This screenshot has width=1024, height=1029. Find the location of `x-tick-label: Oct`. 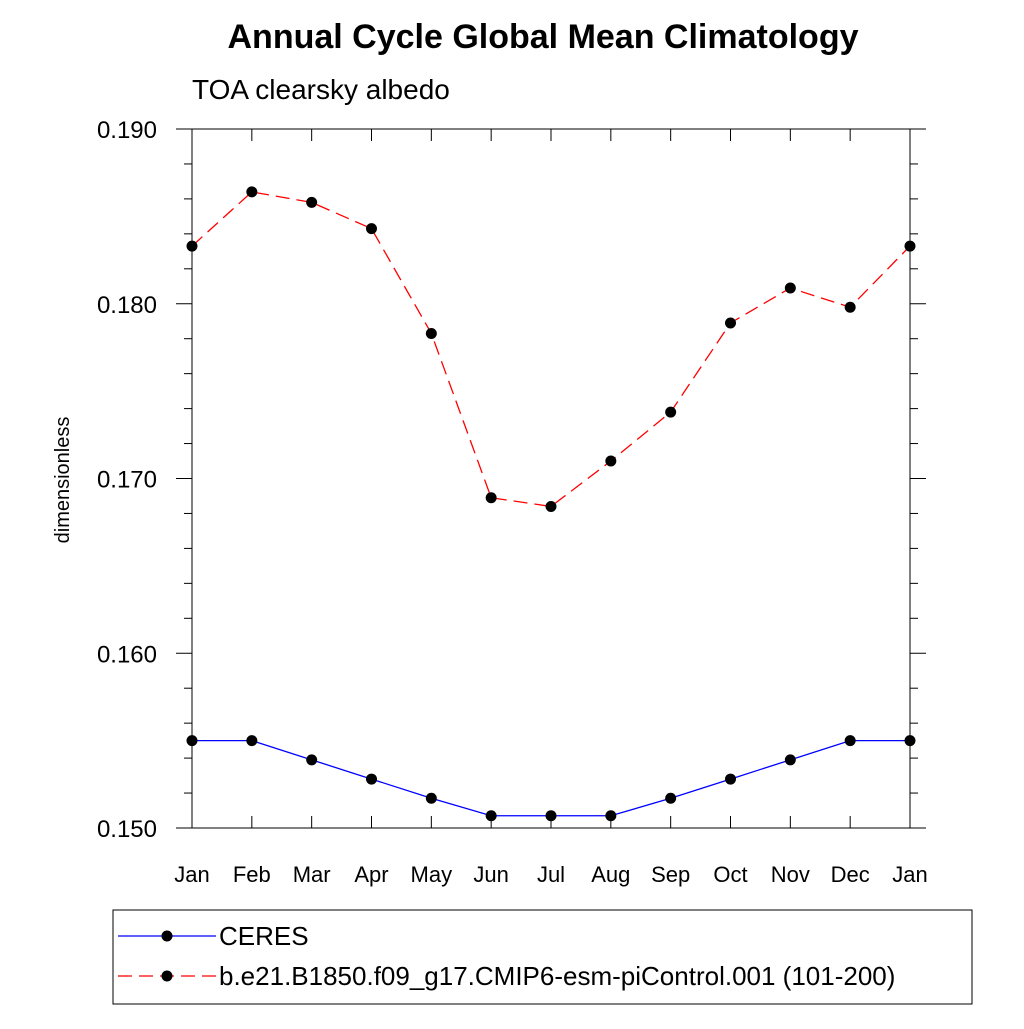

x-tick-label: Oct is located at coordinates (730, 874).